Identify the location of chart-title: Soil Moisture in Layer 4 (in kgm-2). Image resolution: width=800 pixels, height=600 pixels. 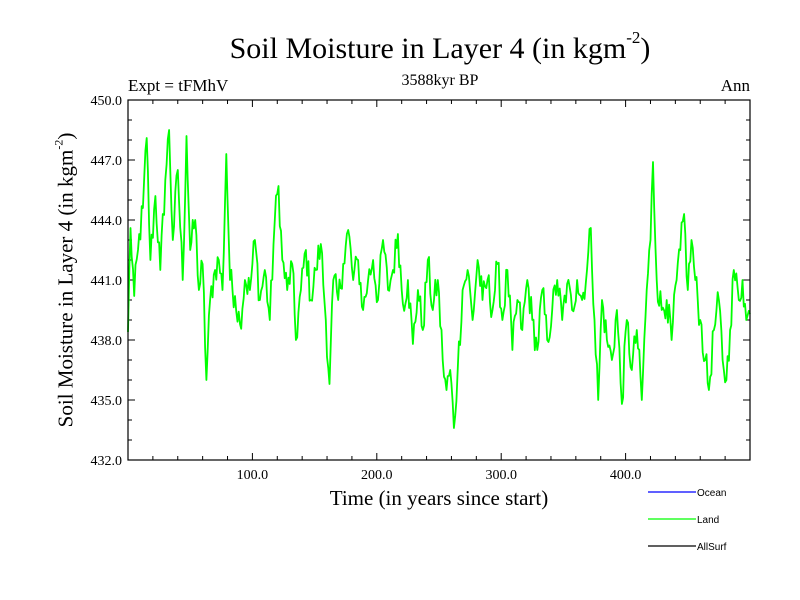
(440, 46).